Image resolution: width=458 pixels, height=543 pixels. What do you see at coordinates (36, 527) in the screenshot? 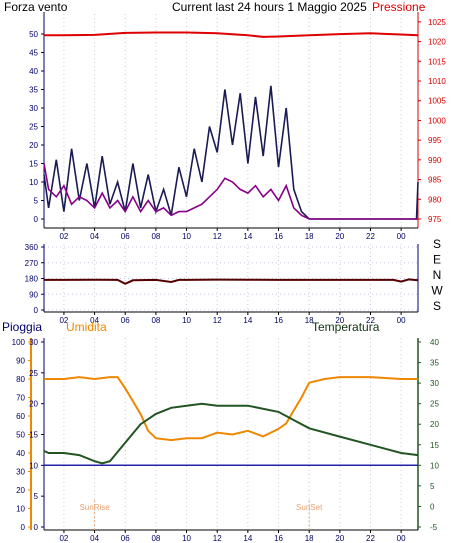
I see `humidity-tick-label: 0` at bounding box center [36, 527].